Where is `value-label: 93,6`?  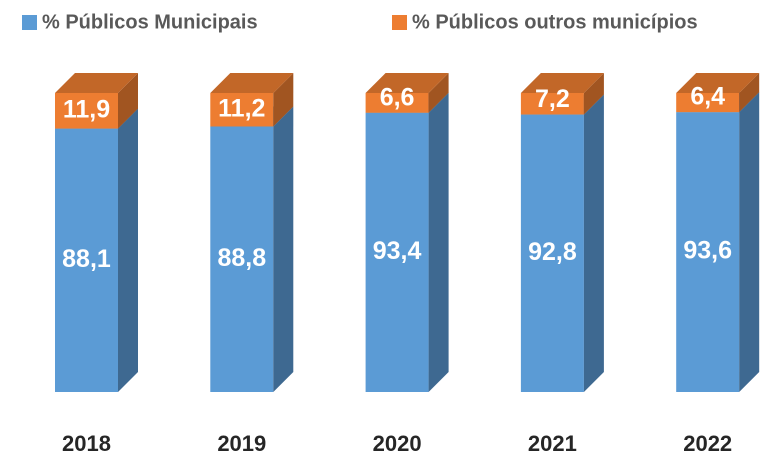
value-label: 93,6 is located at coordinates (707, 251).